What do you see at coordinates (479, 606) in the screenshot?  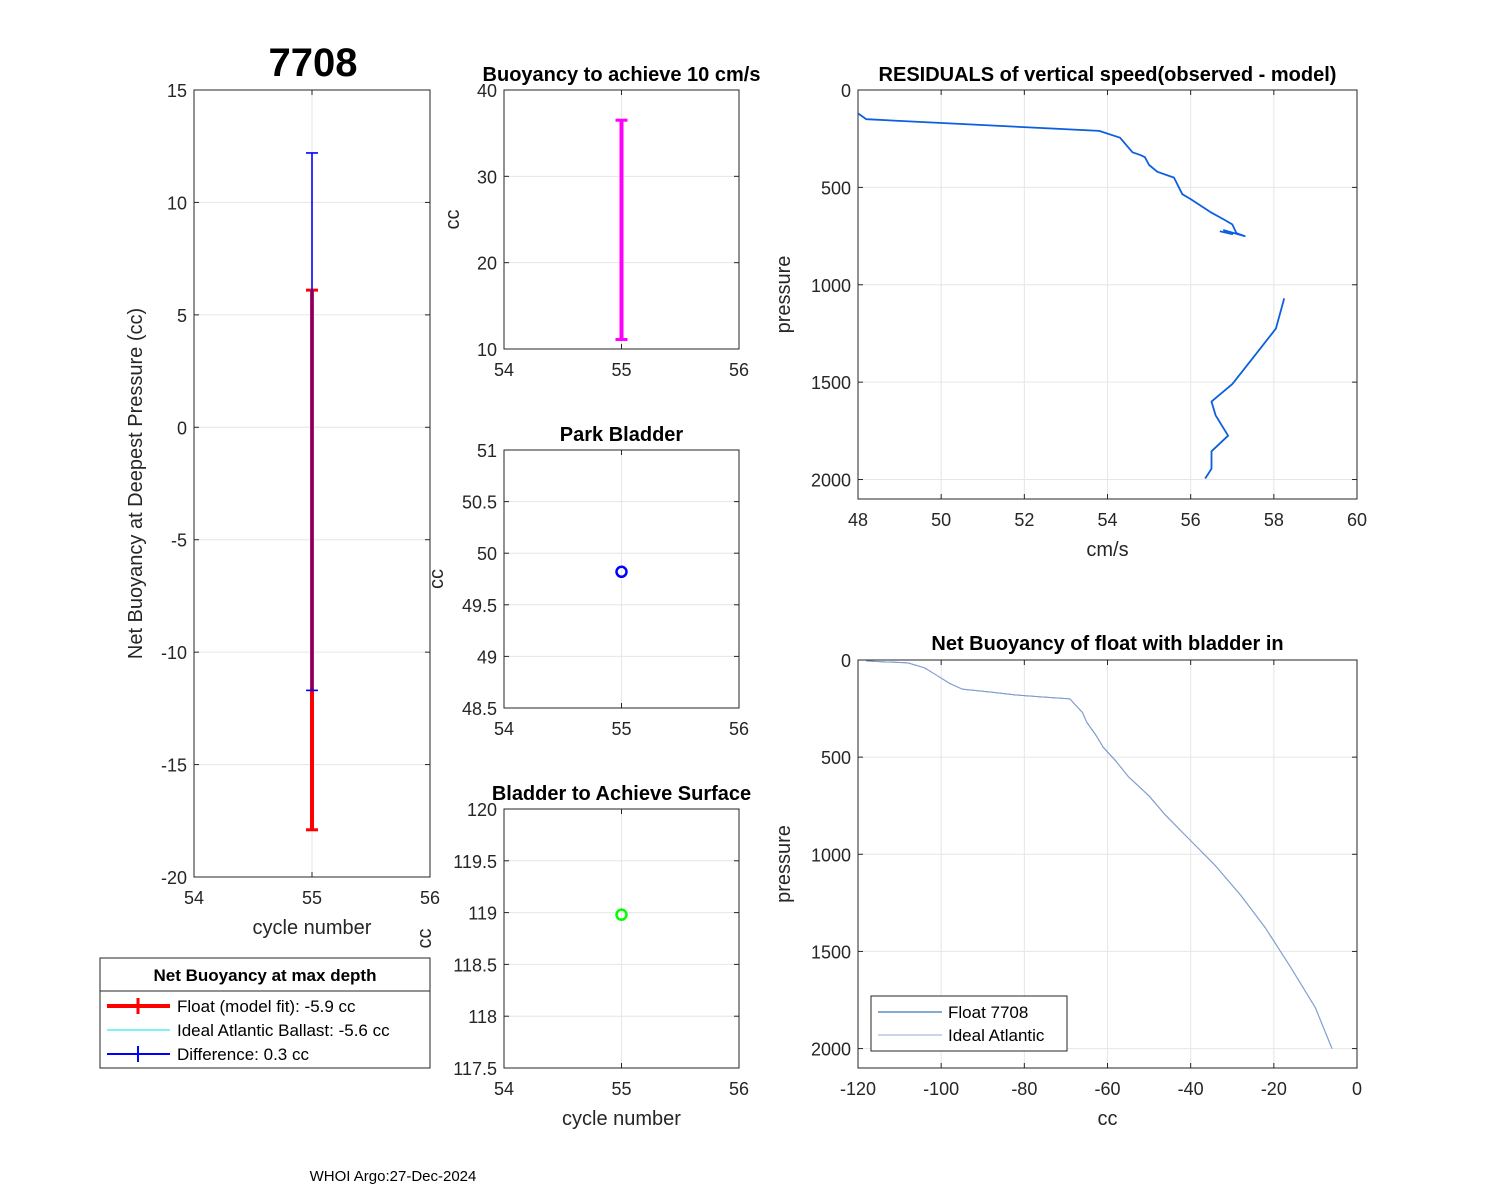 I see `y-tick-label: 49.5` at bounding box center [479, 606].